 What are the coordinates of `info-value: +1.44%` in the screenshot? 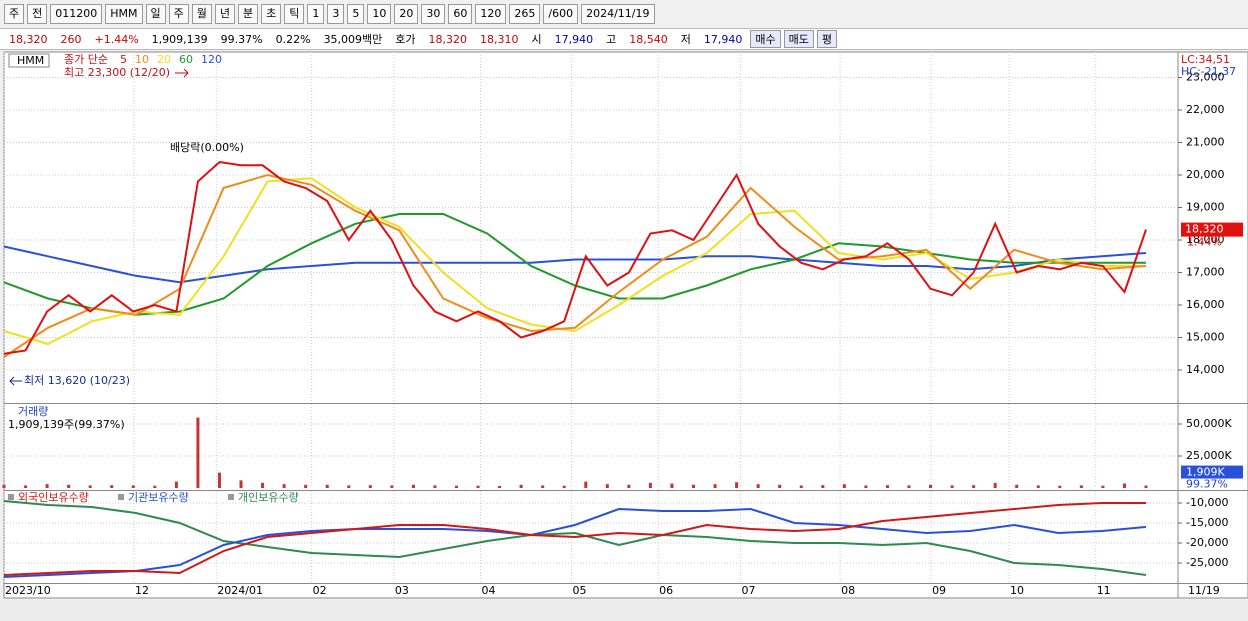 It's located at (116, 39).